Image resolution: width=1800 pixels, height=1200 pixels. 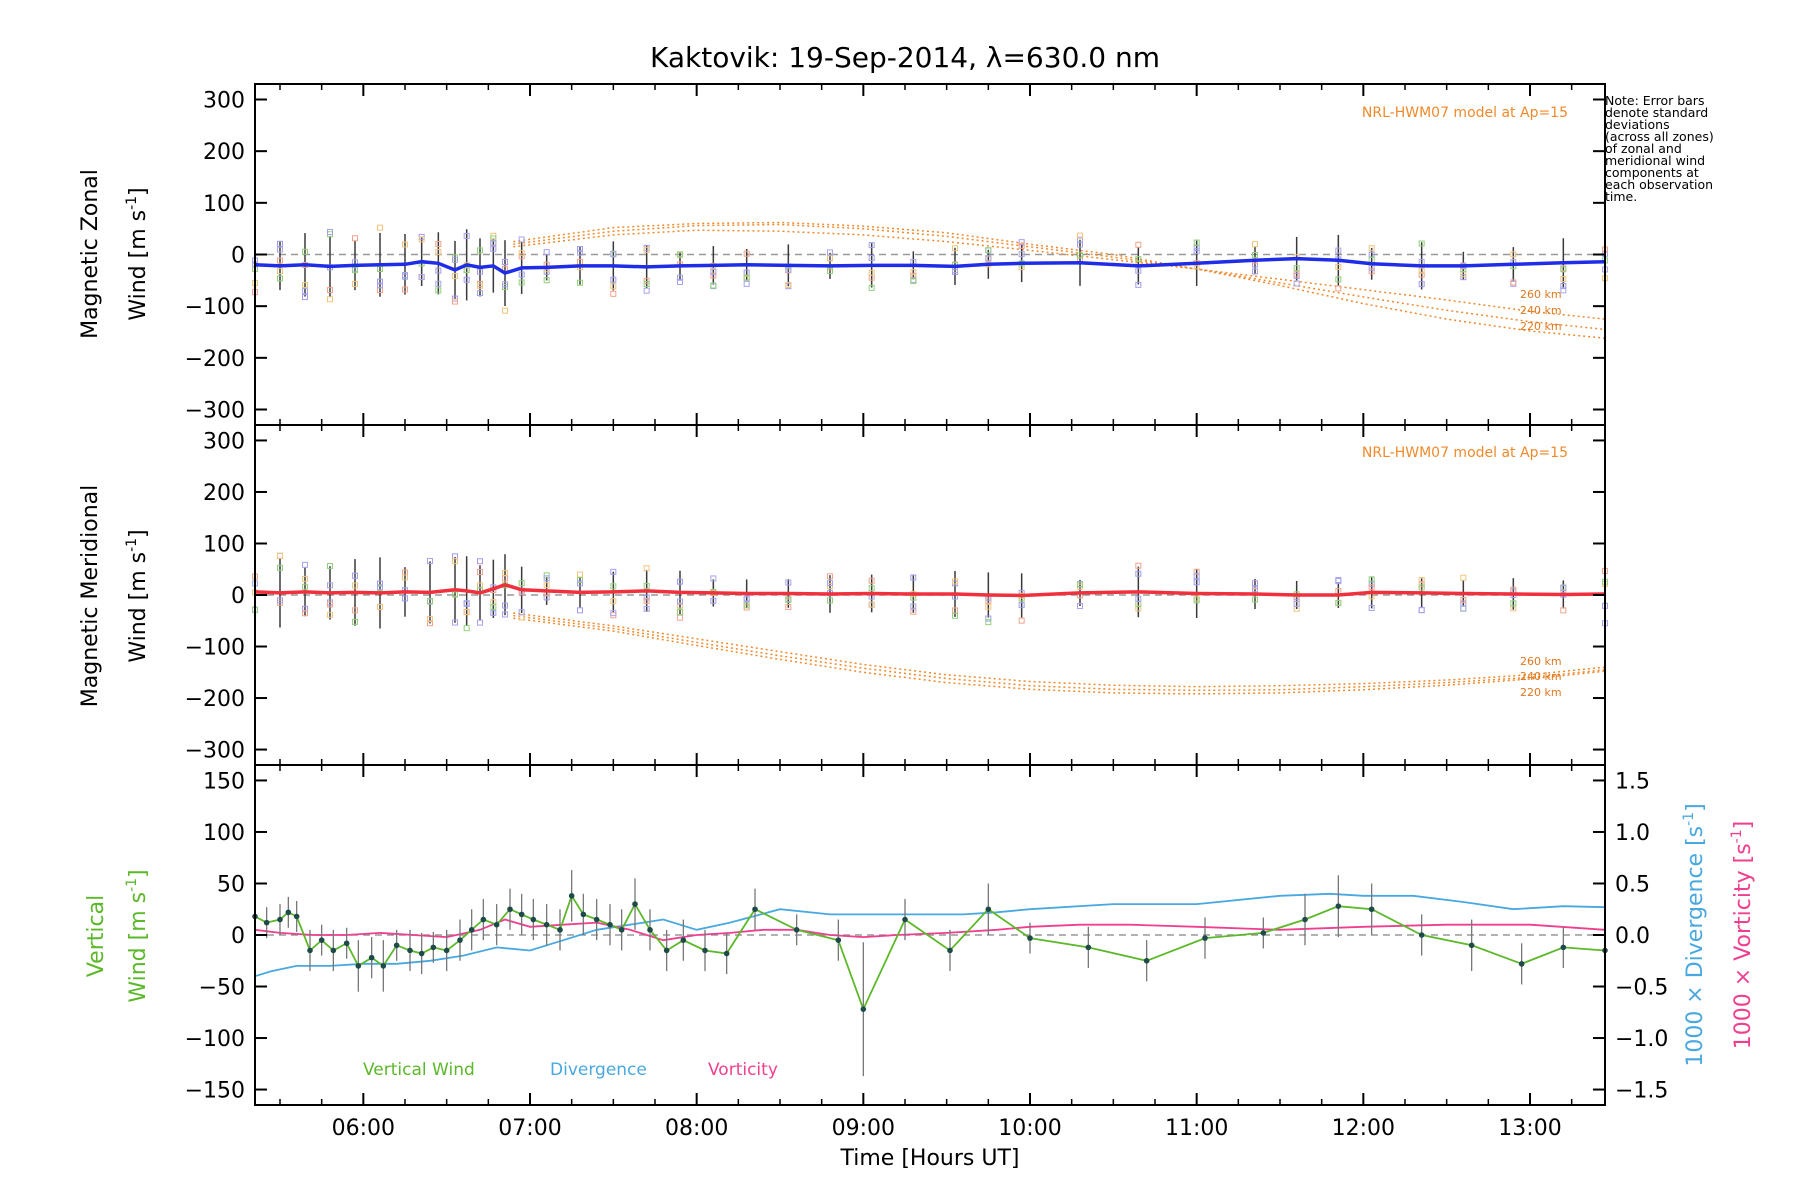 I want to click on meridional-ylabel-end: ], so click(x=138, y=533).